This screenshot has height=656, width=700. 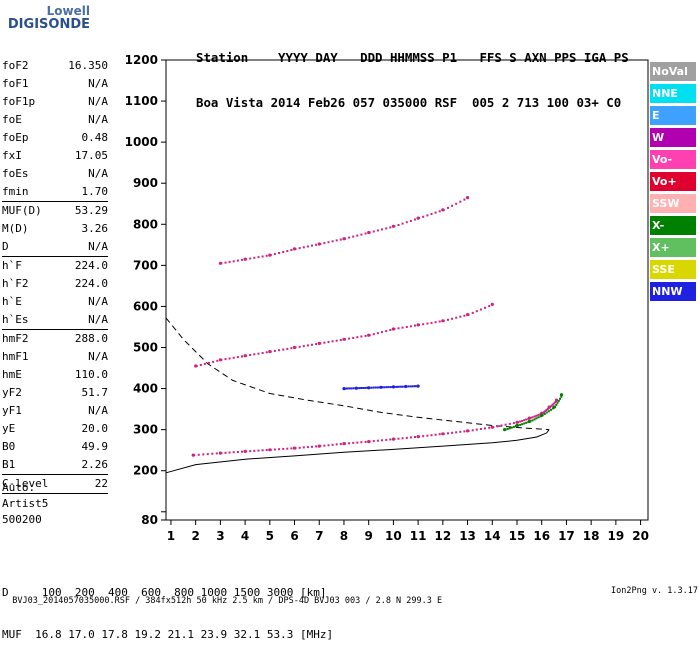 I want to click on y-tick-label: 1000, so click(x=141, y=142).